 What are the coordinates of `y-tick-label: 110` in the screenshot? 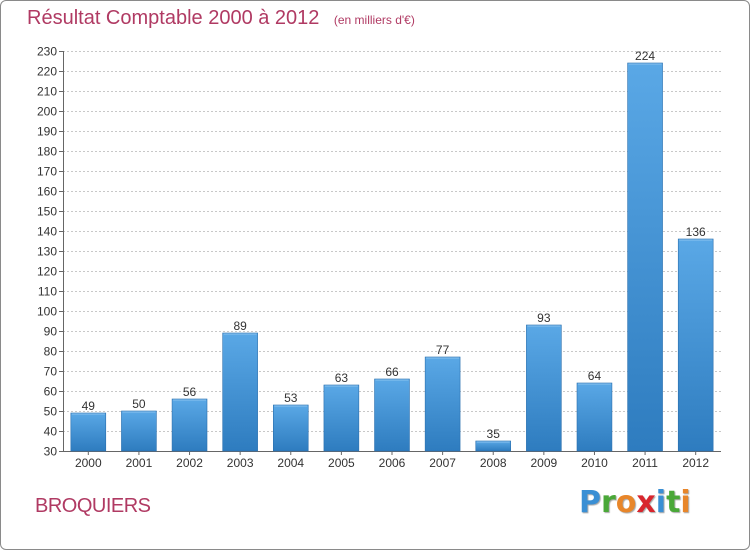 It's located at (47, 292).